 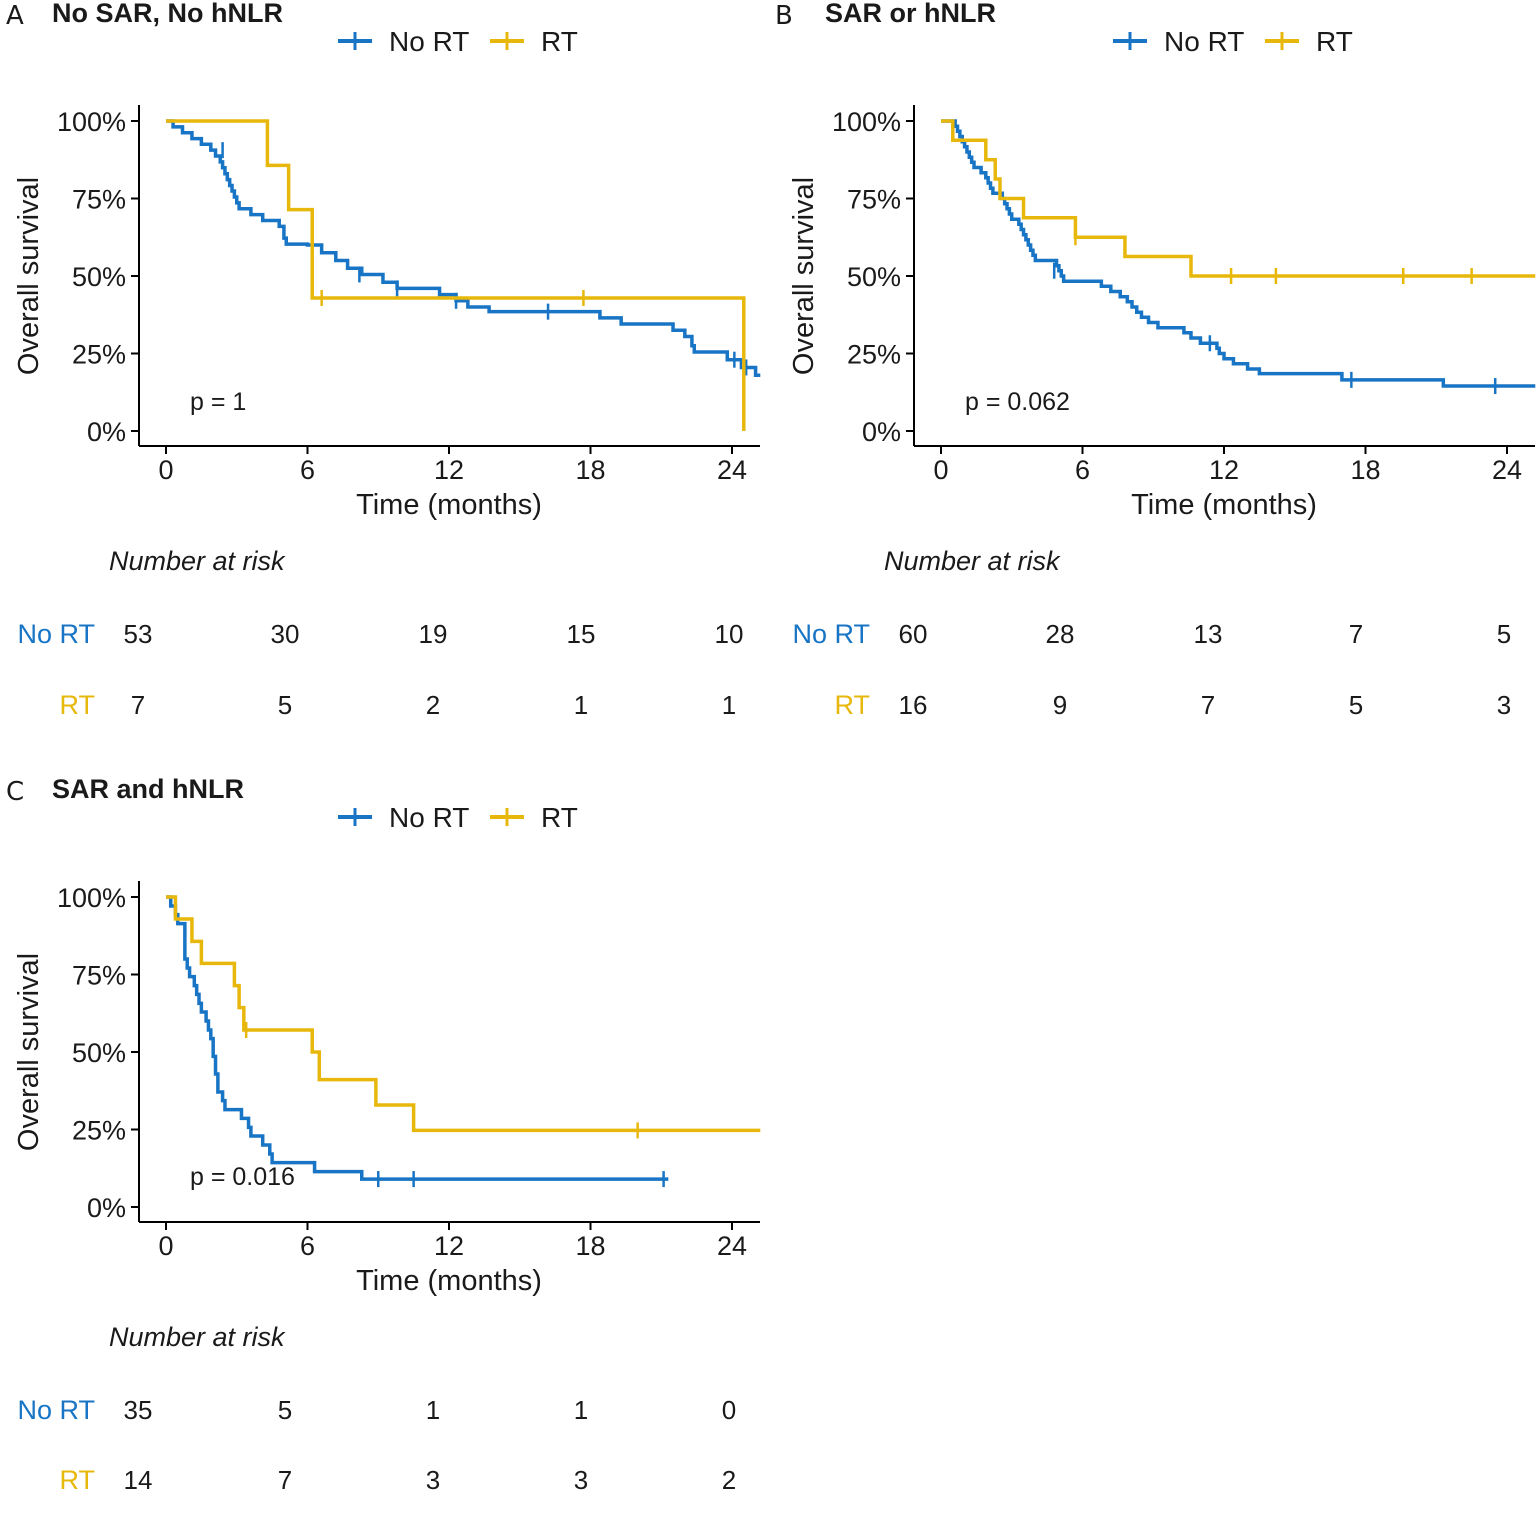 What do you see at coordinates (380, 669) in the screenshot?
I see `risk-table: No RT RT 53 30 19 15 10 7 5 2 1 1` at bounding box center [380, 669].